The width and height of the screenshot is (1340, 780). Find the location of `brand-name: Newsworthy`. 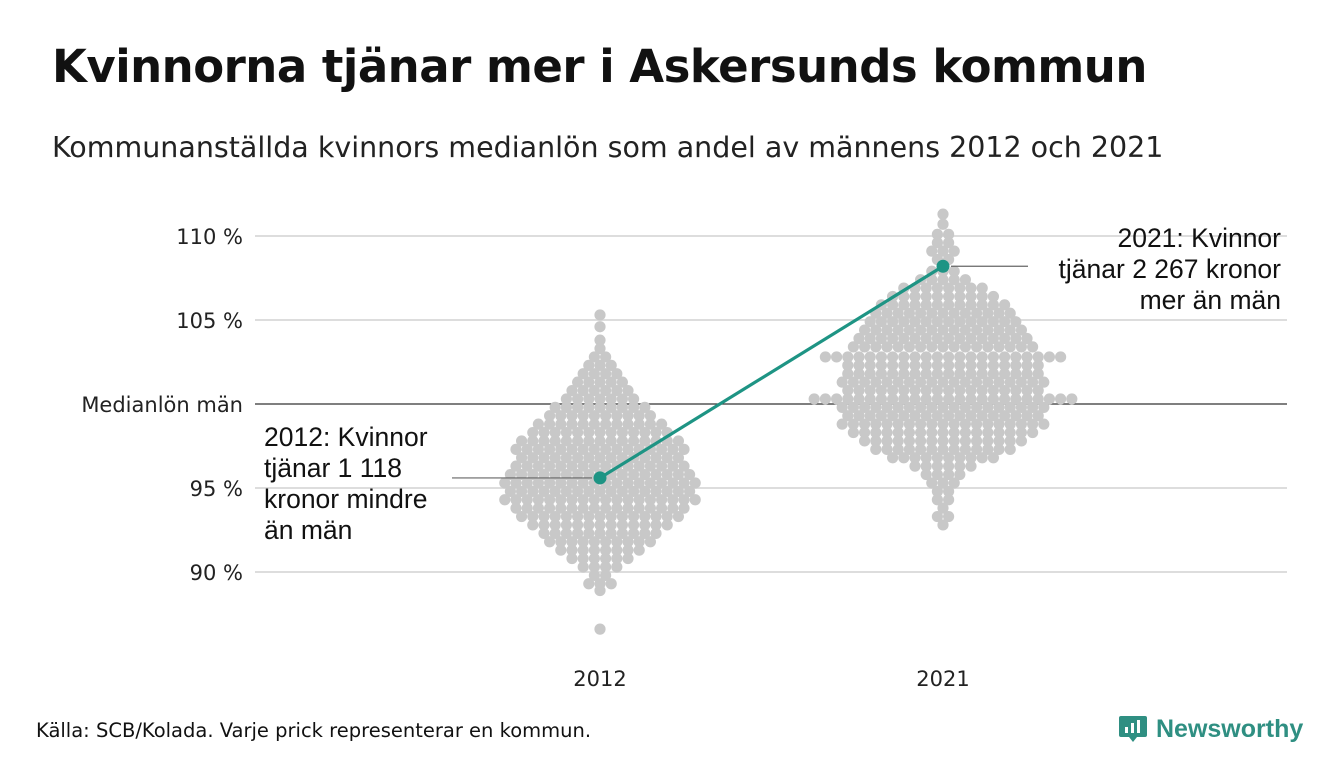

brand-name: Newsworthy is located at coordinates (1230, 728).